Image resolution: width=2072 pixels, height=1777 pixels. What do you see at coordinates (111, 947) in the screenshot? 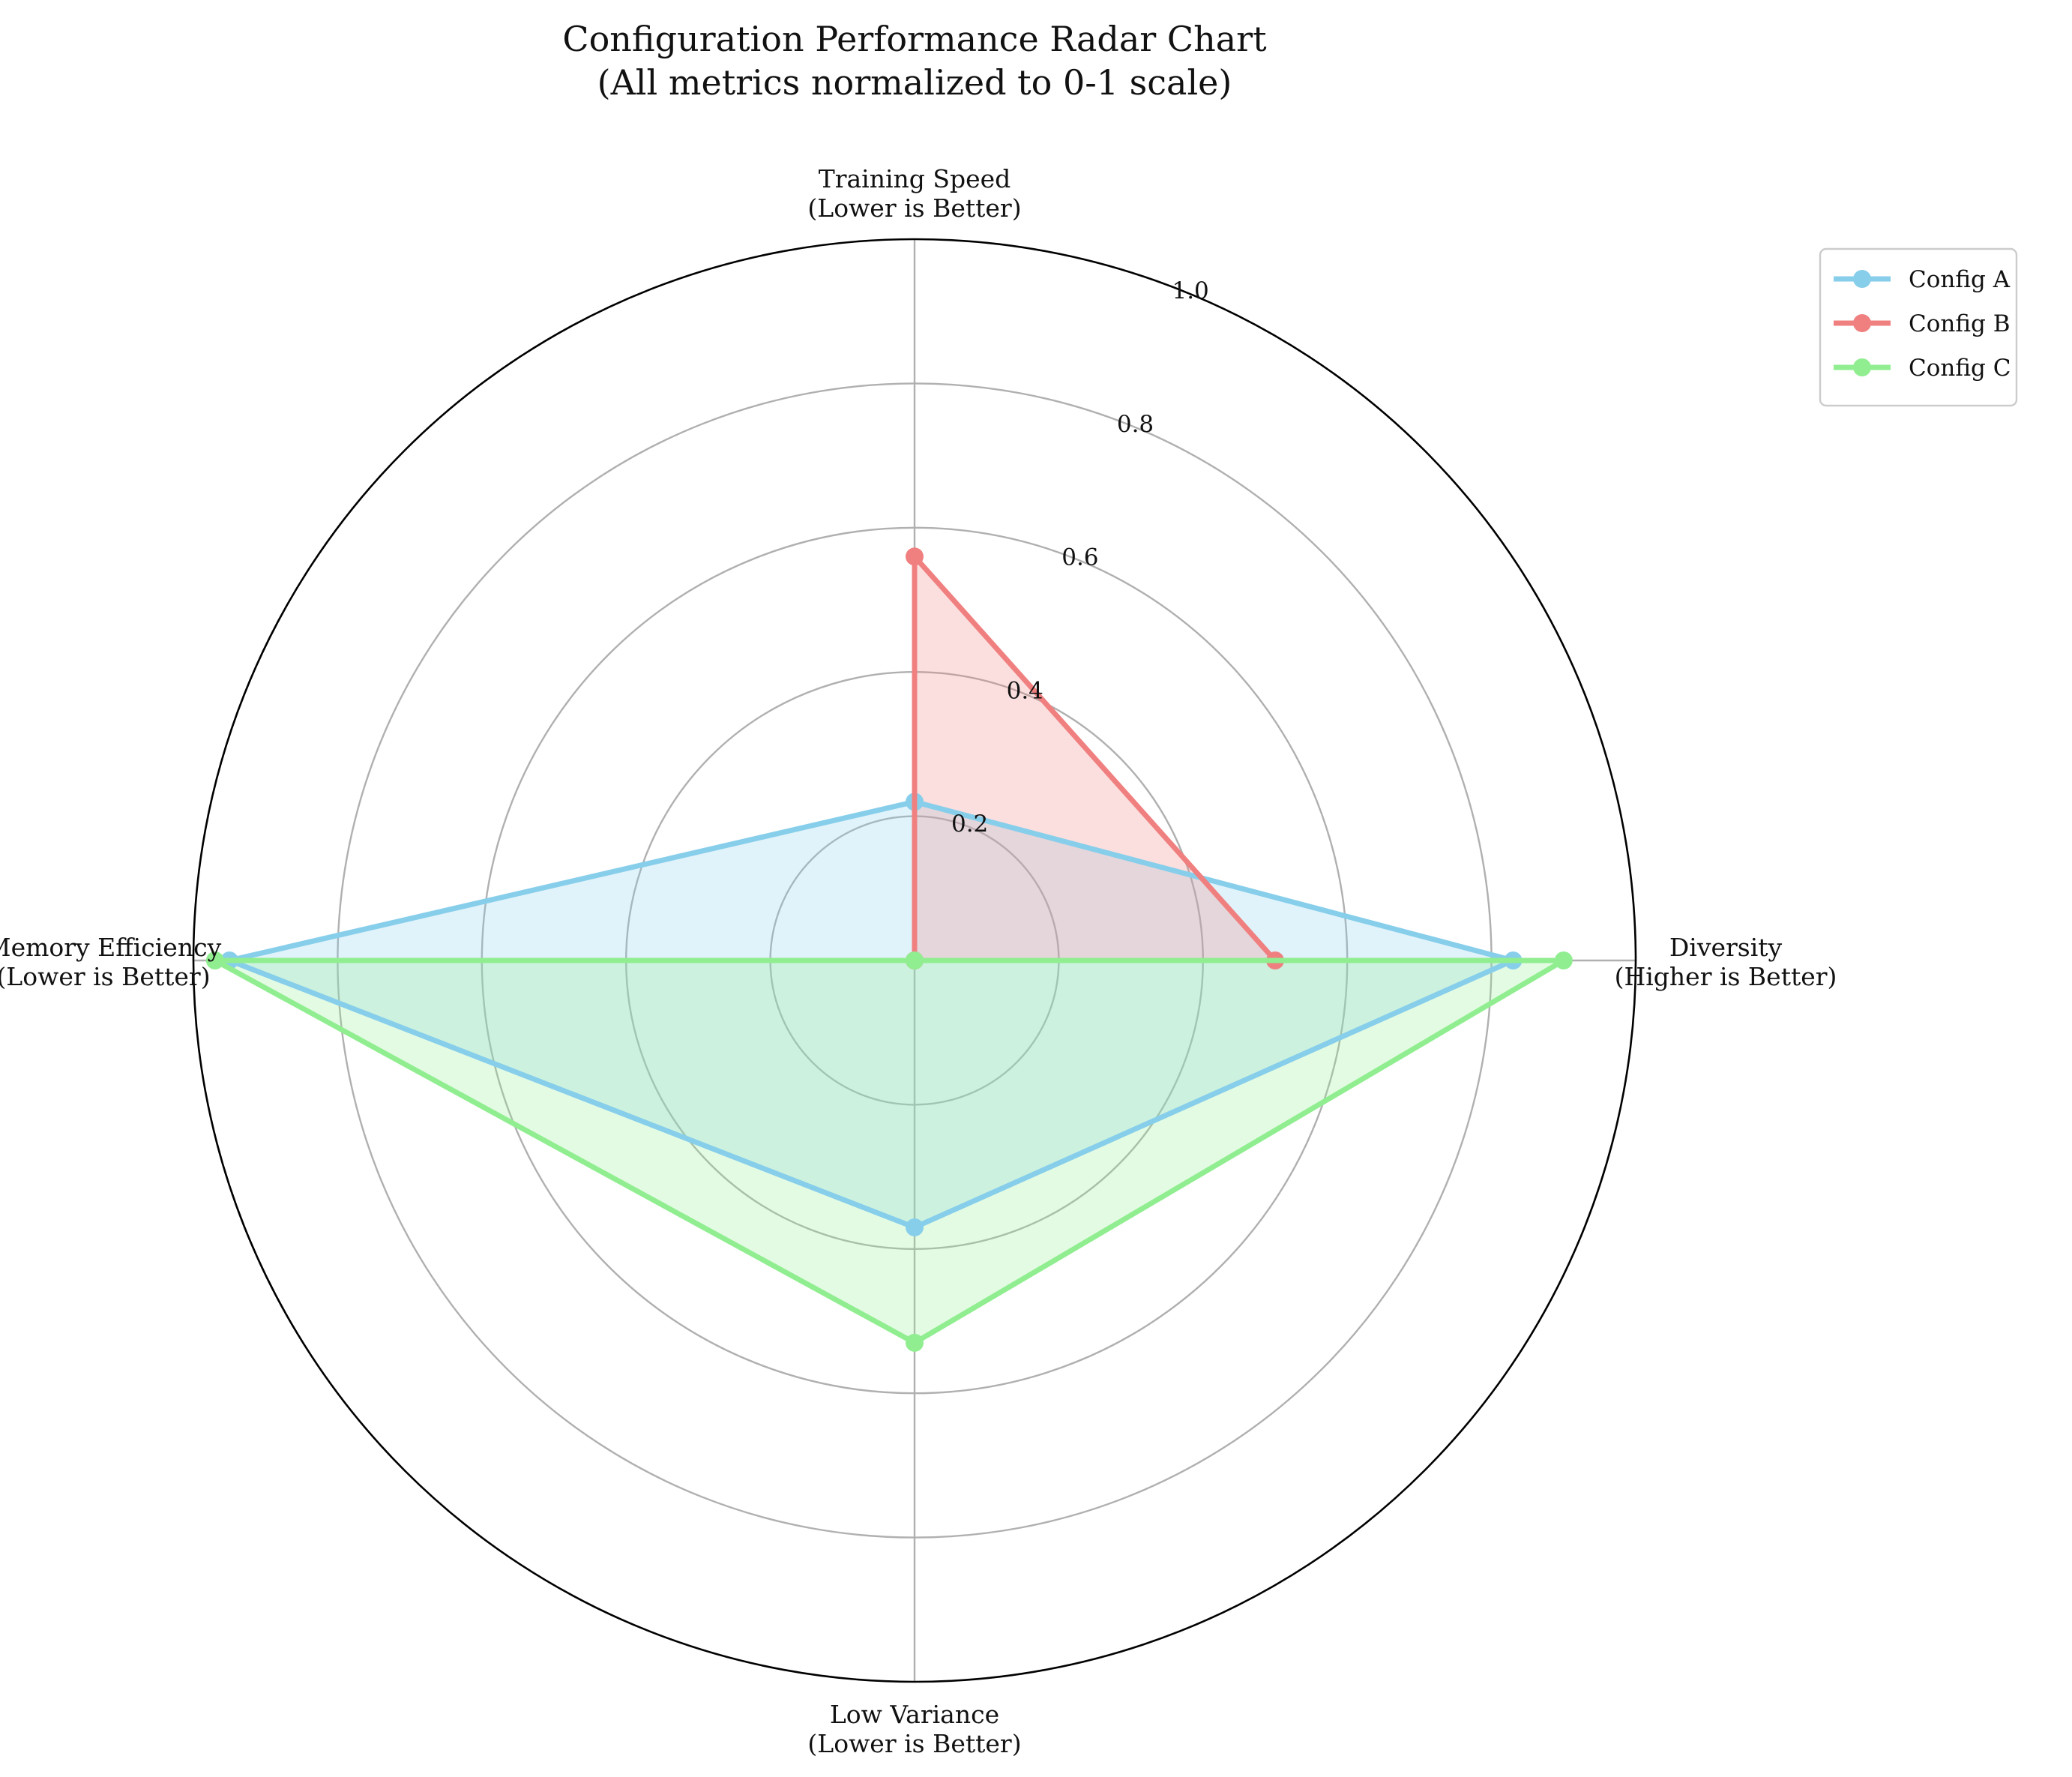
I see `axis-label-name-3: Memory Efficiency` at bounding box center [111, 947].